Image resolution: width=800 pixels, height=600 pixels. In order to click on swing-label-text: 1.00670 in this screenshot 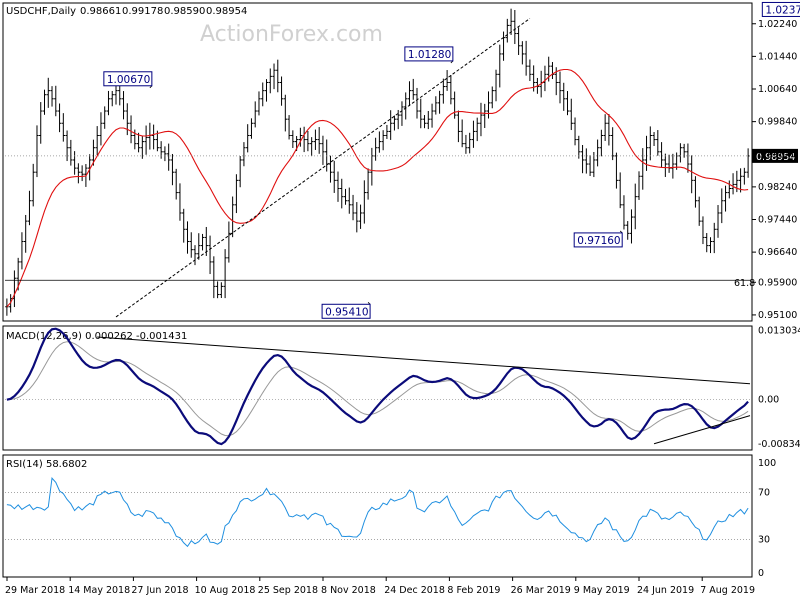, I will do `click(128, 80)`.